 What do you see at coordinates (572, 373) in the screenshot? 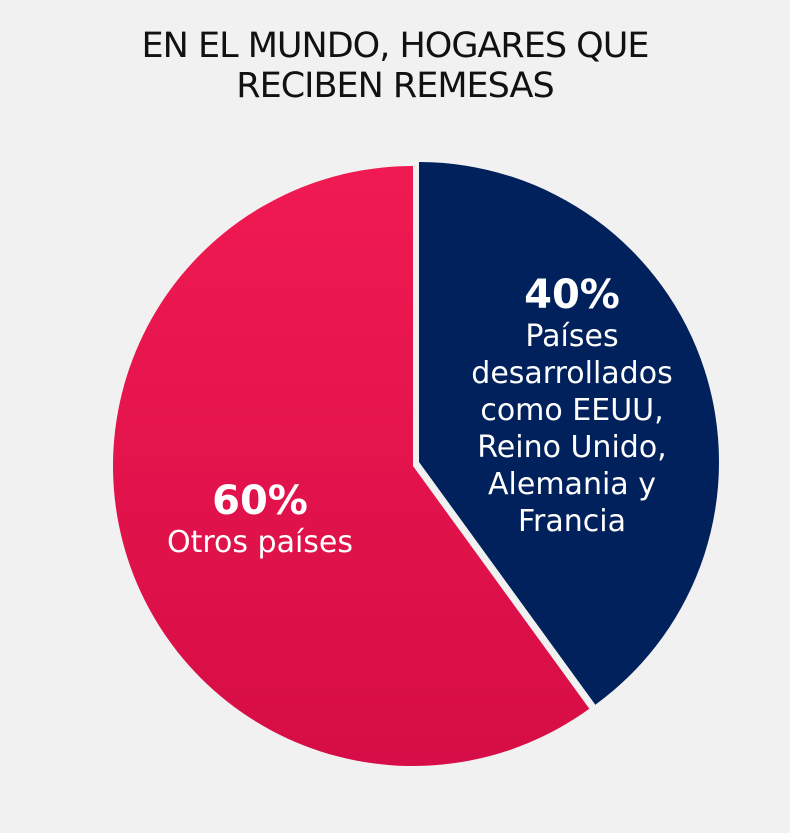
I see `slice-desc-developed-2: desarrollados` at bounding box center [572, 373].